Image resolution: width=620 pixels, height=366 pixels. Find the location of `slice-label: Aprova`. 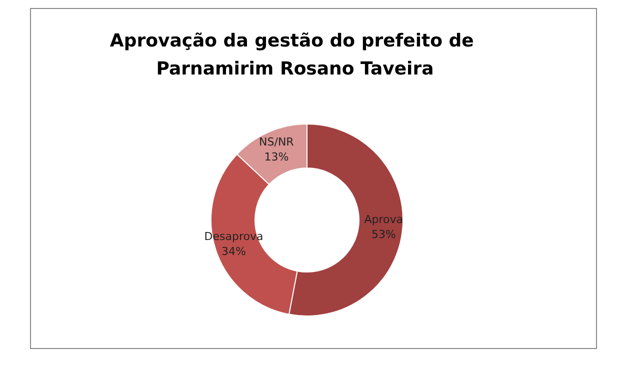

slice-label: Aprova is located at coordinates (384, 219).